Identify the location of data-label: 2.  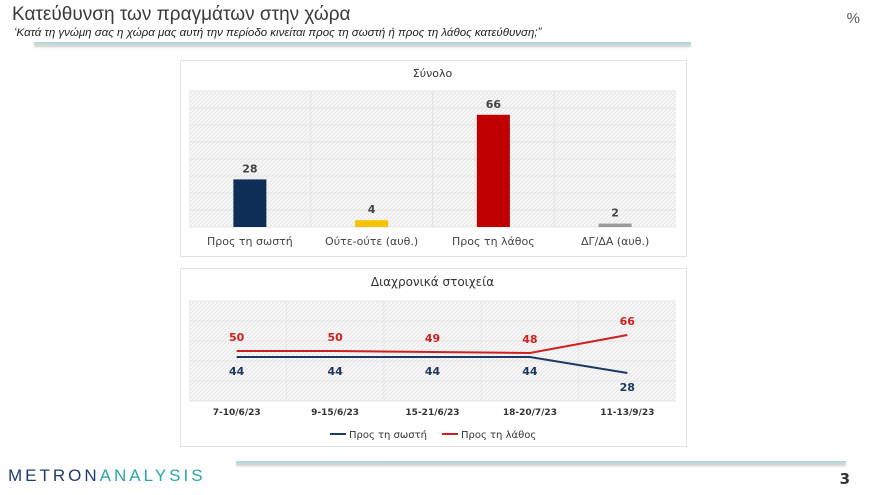
(615, 213).